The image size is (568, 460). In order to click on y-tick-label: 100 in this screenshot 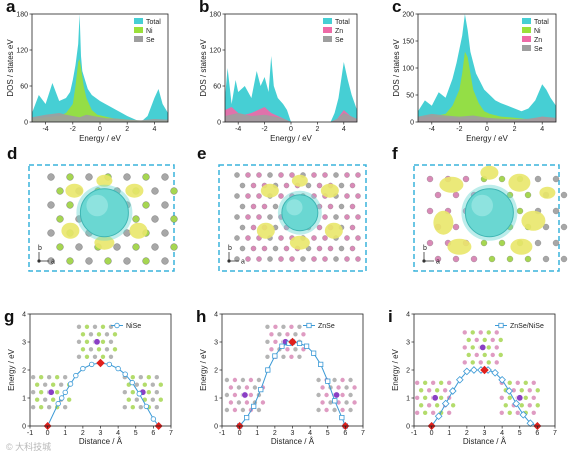, I will do `click(408, 69)`.